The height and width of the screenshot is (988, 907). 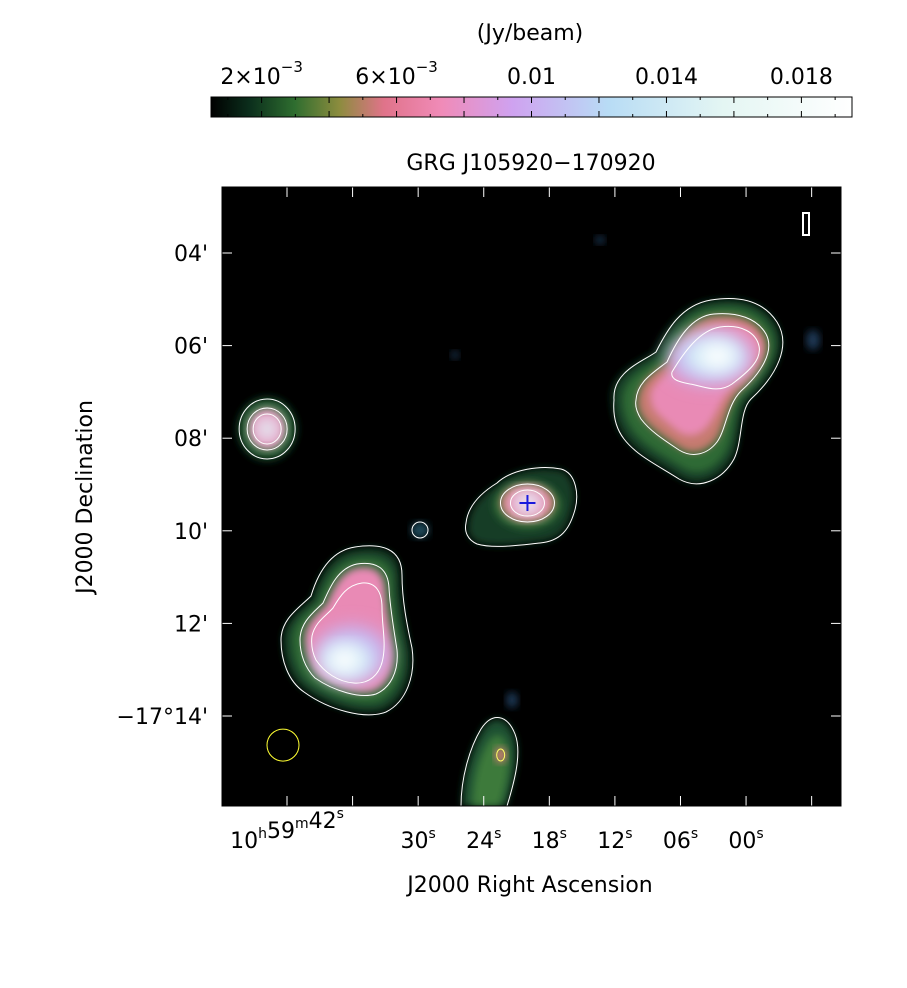 What do you see at coordinates (162, 486) in the screenshot?
I see `y-tick-labels: 04' 06' 08' 10' 12' −17°14'` at bounding box center [162, 486].